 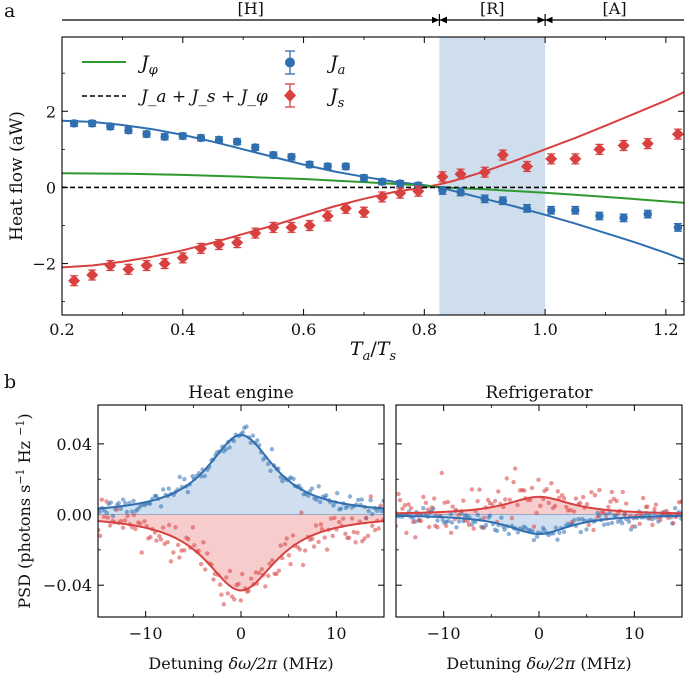 What do you see at coordinates (538, 663) in the screenshot?
I see `refrigerator-xlabel: Detuning δω/2π (MHz)` at bounding box center [538, 663].